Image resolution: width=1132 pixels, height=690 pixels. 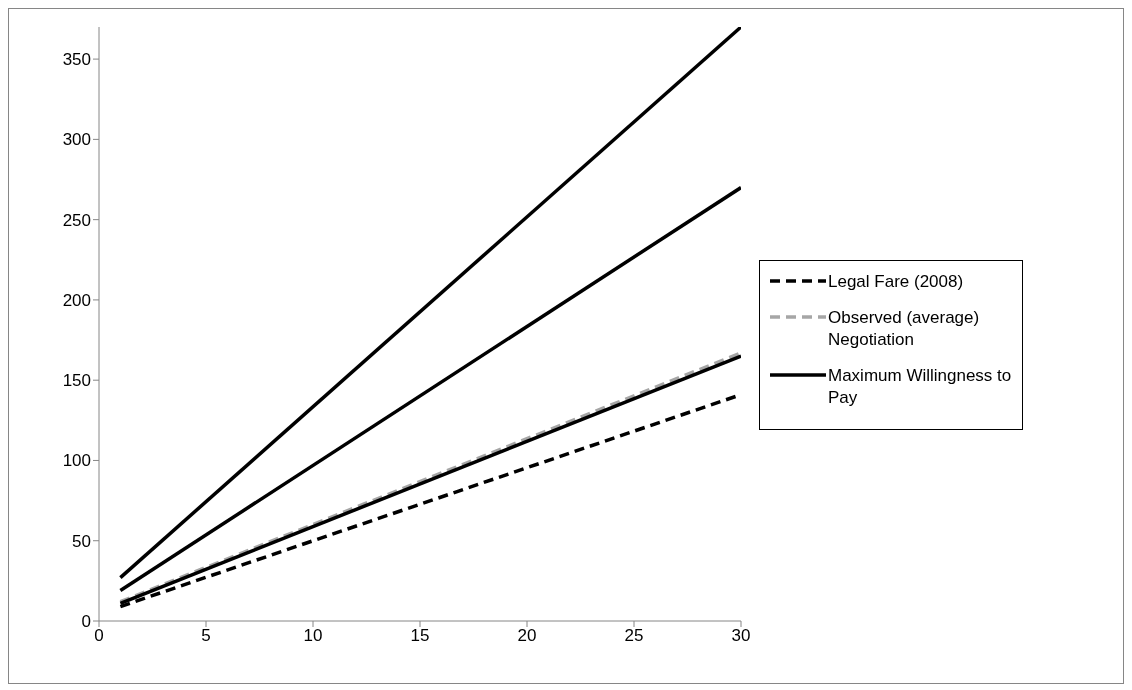 What do you see at coordinates (313, 636) in the screenshot?
I see `x-tick-label: 10` at bounding box center [313, 636].